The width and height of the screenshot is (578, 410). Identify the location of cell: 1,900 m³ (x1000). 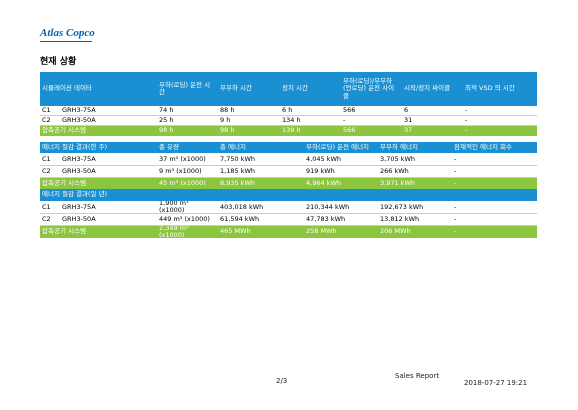
(174, 207).